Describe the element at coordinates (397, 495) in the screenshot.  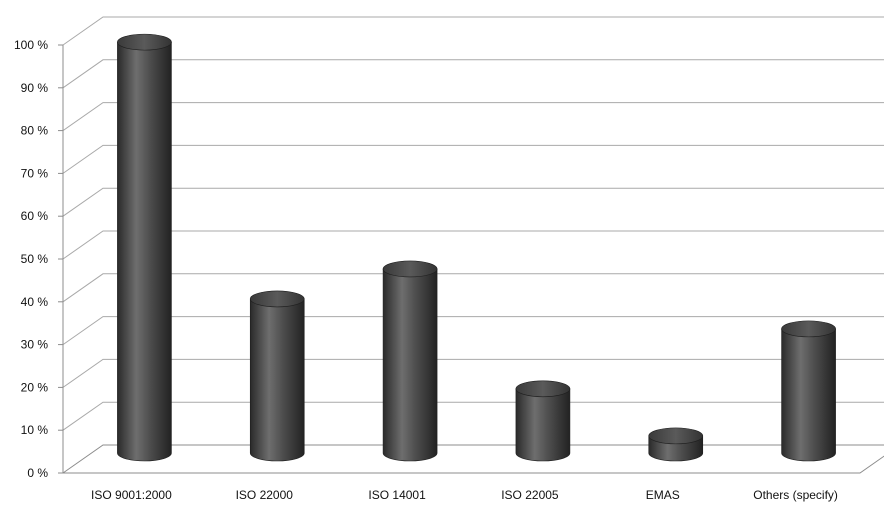
I see `x-tick-label: ISO 14001` at that location.